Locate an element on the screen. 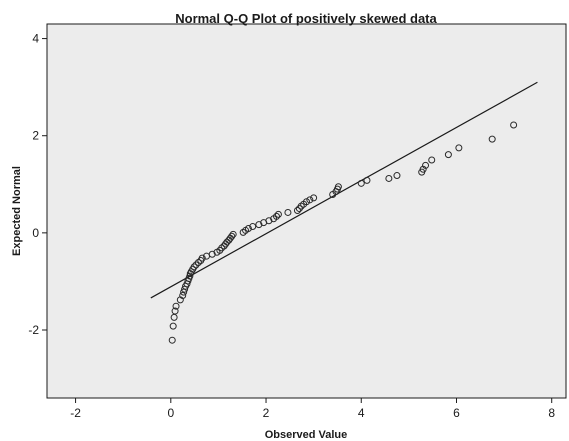  x-axis-title: Observed Value is located at coordinates (306, 435).